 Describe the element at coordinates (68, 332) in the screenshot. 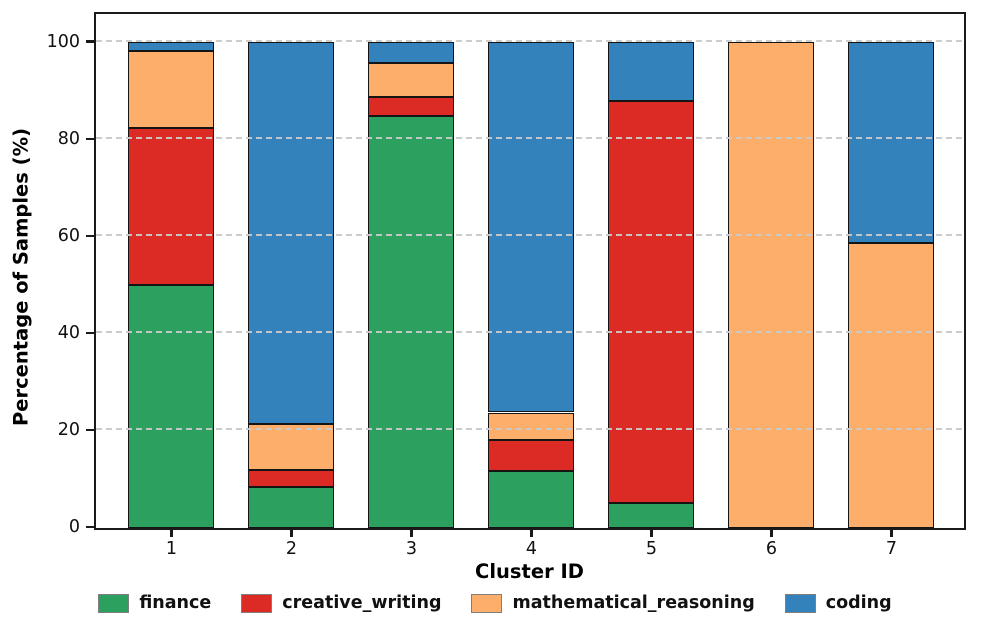

I see `y-tick-label-40: 40` at that location.